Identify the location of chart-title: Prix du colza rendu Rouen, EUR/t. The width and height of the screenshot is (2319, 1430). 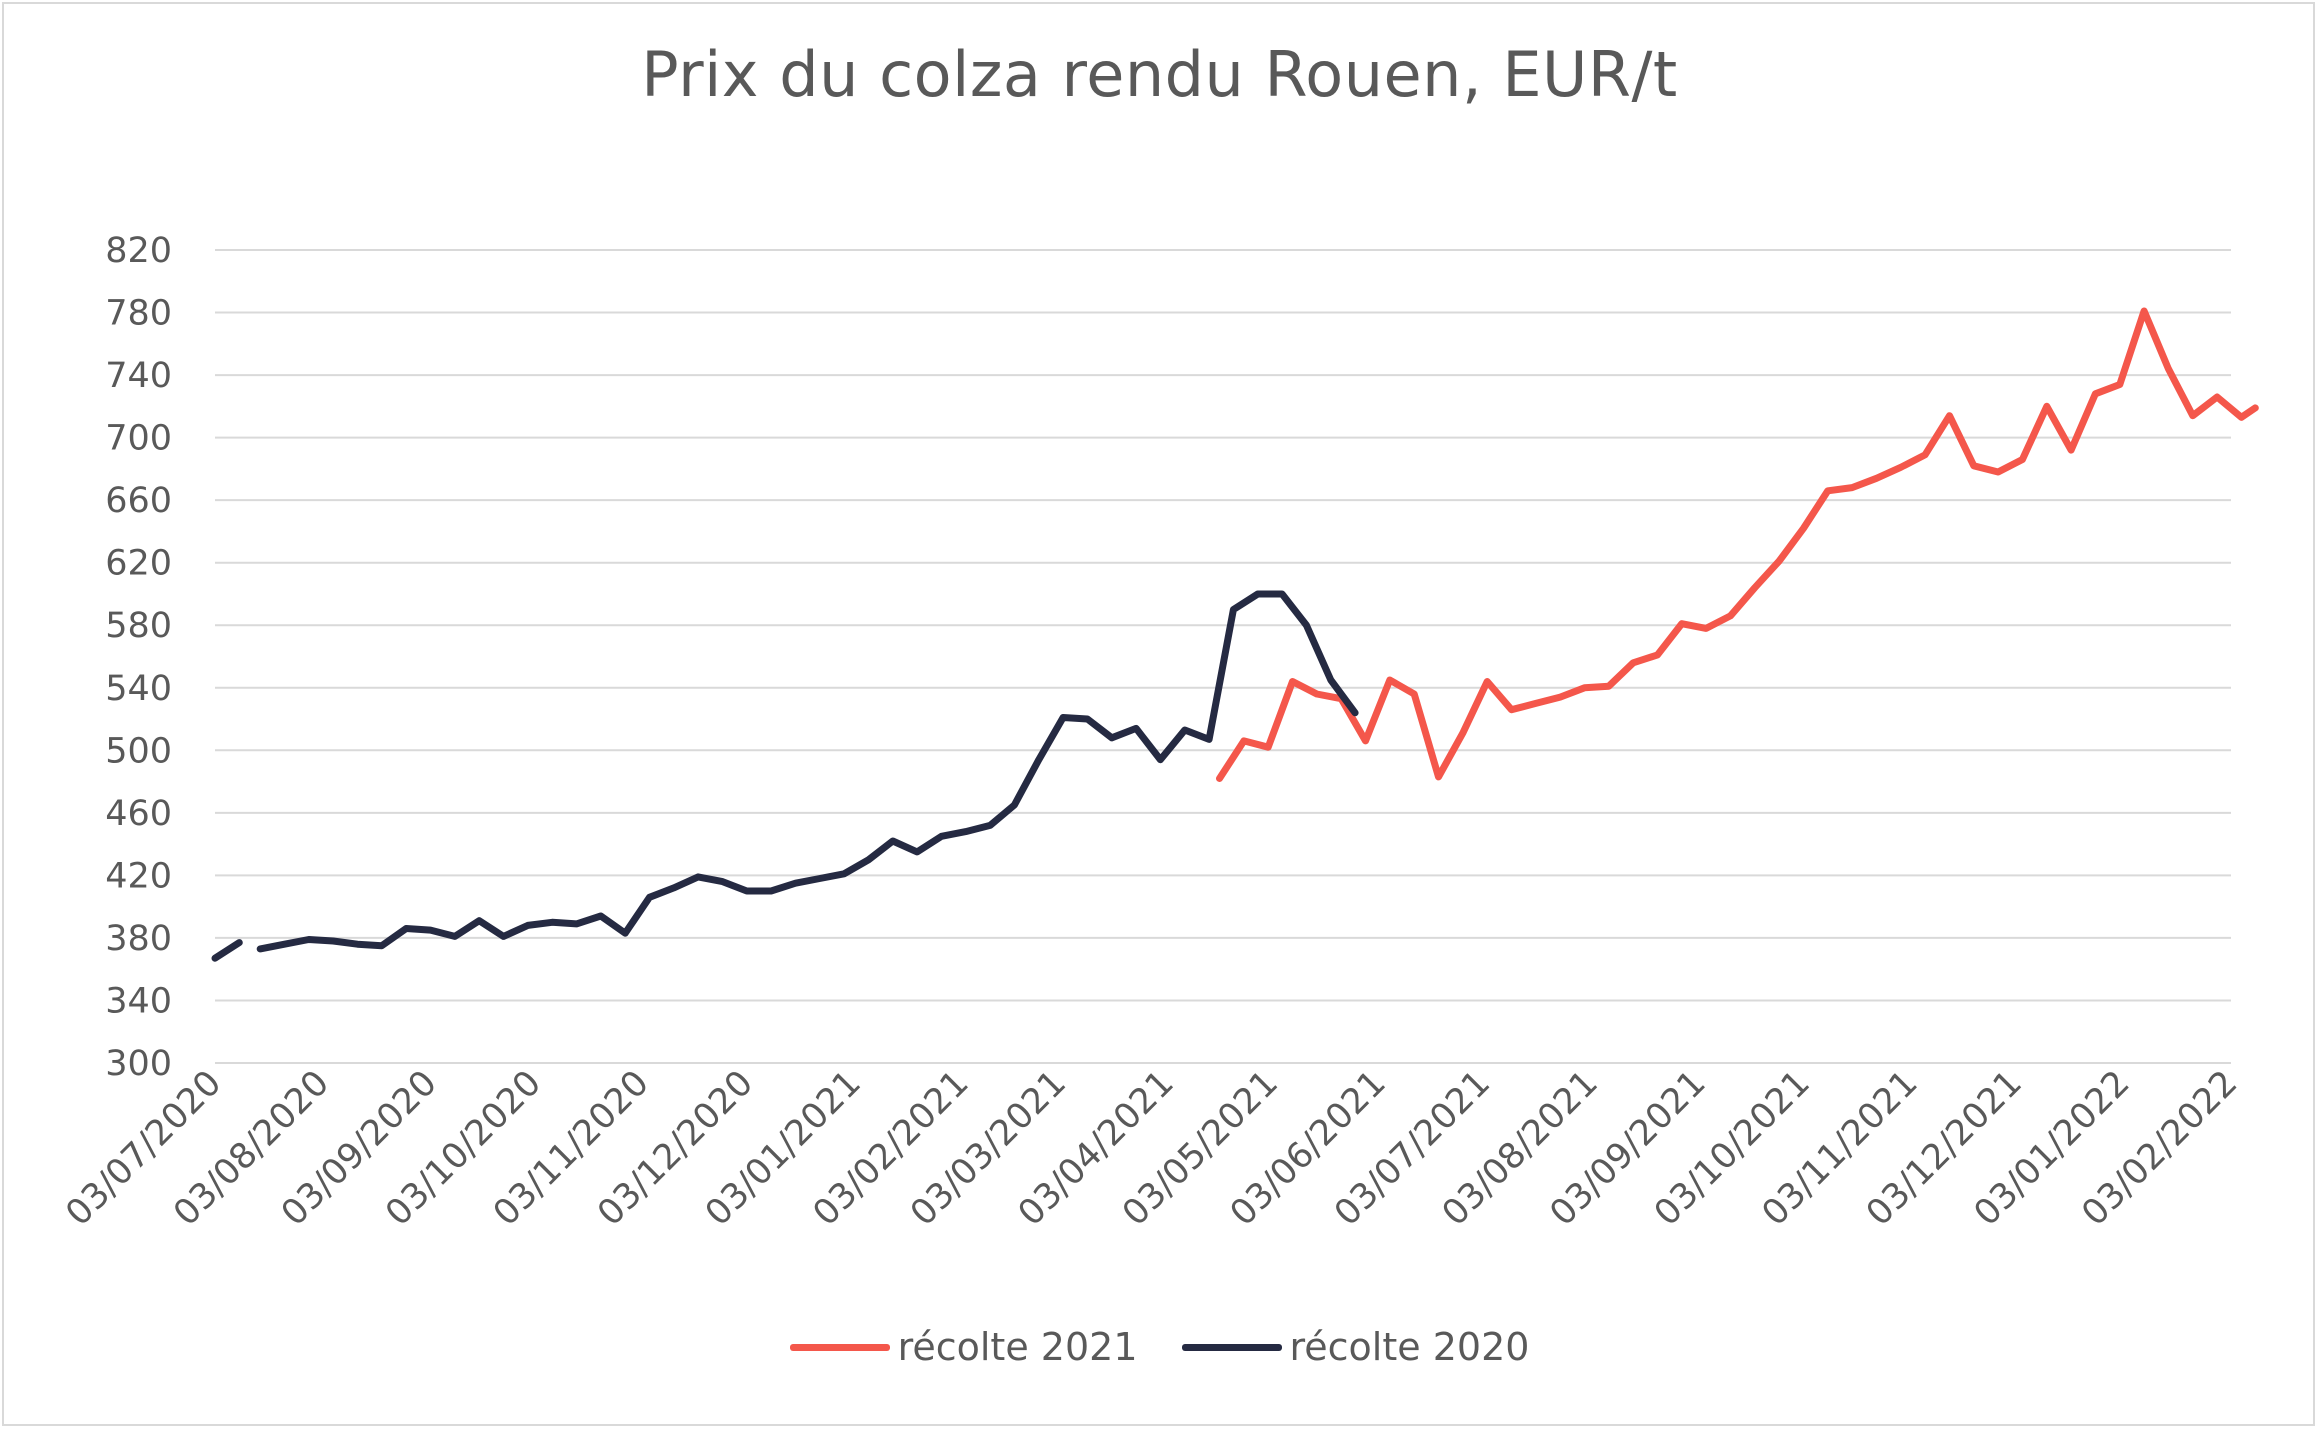
(1159, 74).